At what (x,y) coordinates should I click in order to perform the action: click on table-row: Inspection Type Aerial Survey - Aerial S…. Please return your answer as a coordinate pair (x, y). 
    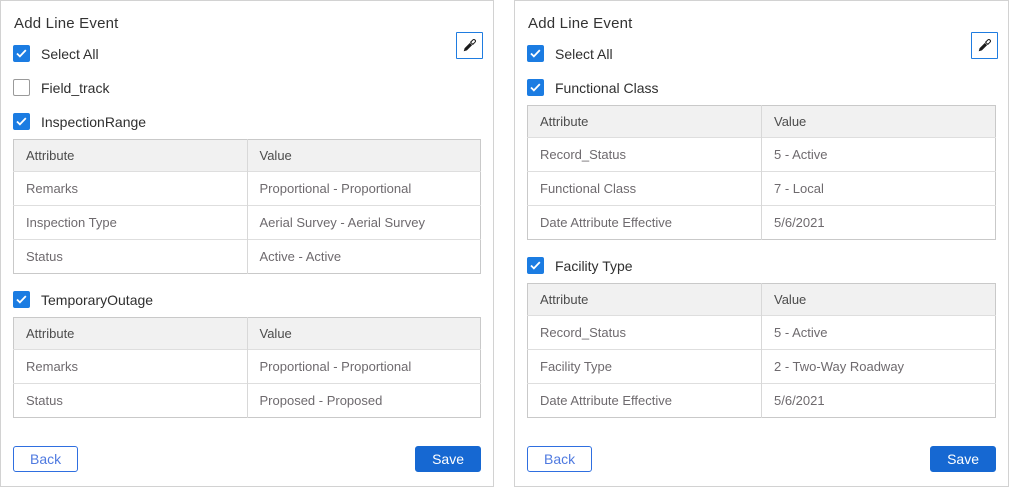
    Looking at the image, I should click on (247, 222).